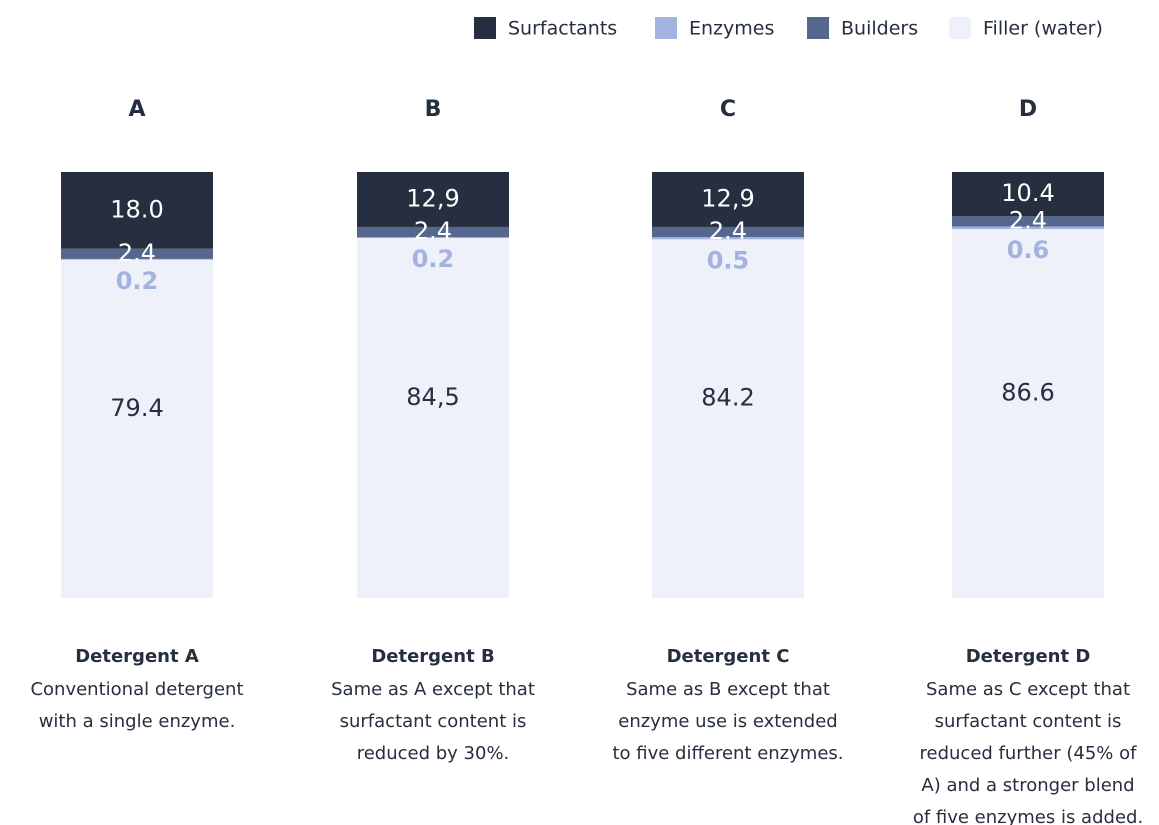  I want to click on value-label: 86.6, so click(1027, 393).